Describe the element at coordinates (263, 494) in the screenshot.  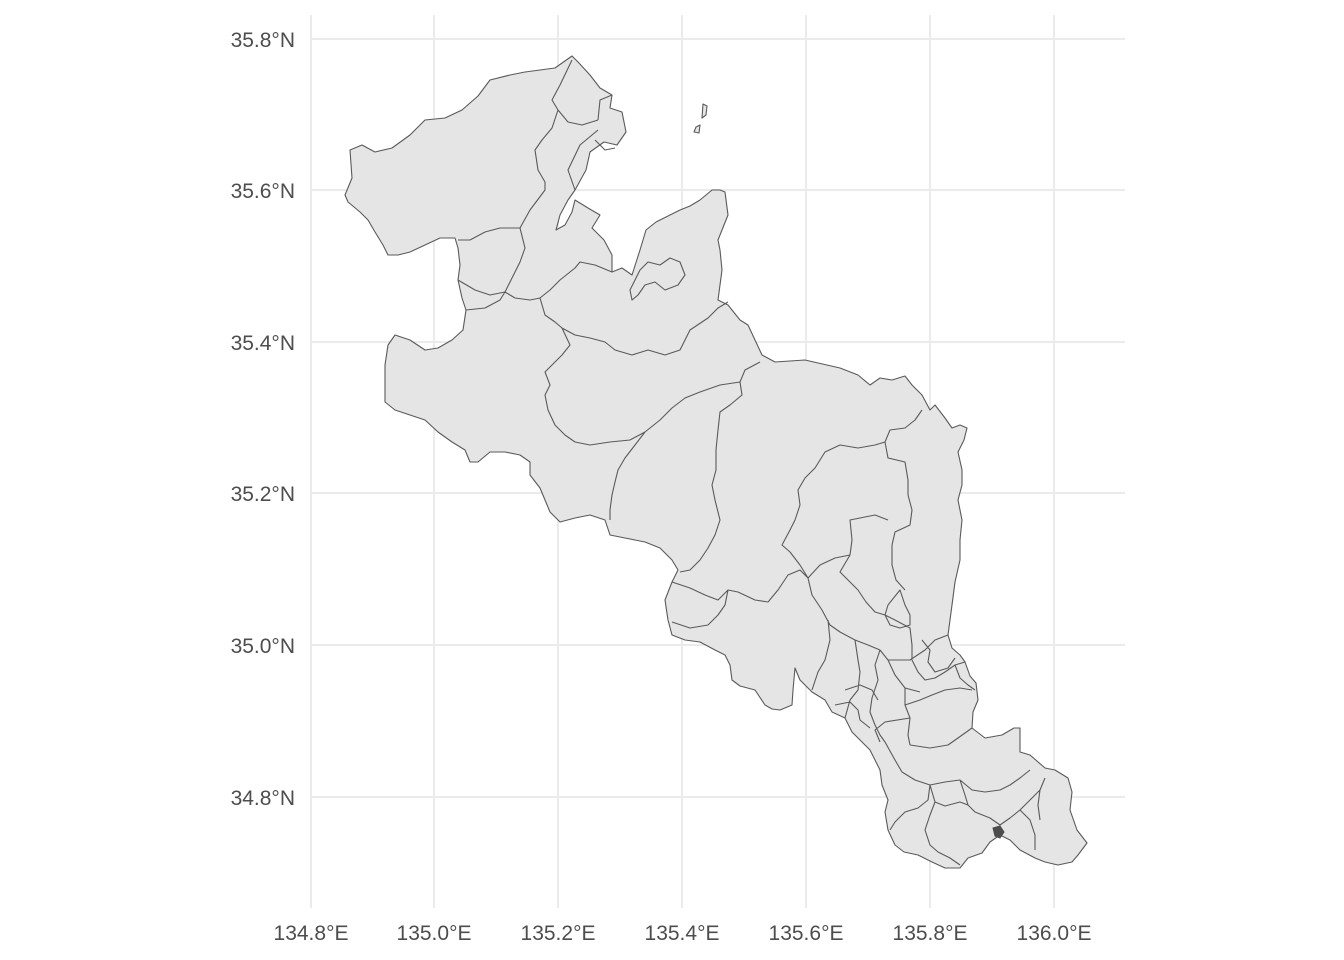
I see `y-tick-label: 35.2°N` at that location.